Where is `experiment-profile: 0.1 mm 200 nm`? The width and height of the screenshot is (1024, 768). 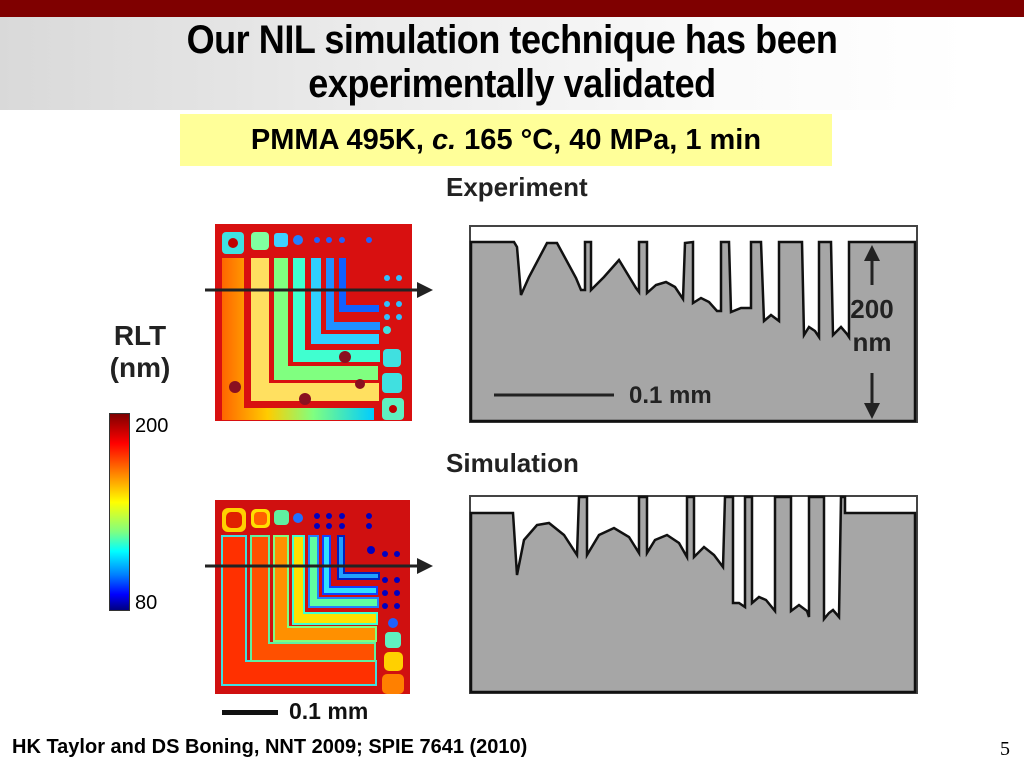 experiment-profile: 0.1 mm 200 nm is located at coordinates (693, 324).